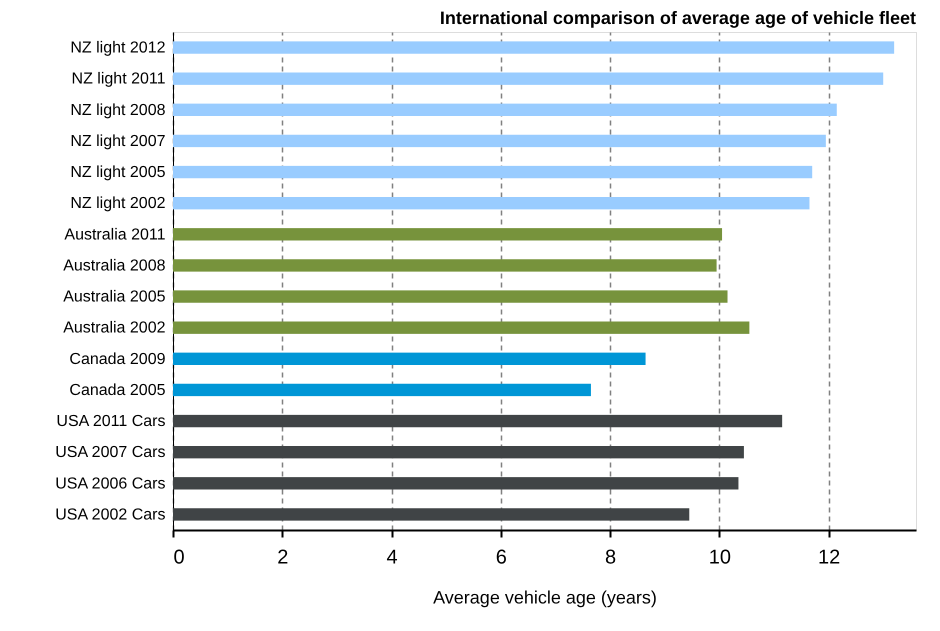  I want to click on y-tick-label: NZ light 2012, so click(118, 48).